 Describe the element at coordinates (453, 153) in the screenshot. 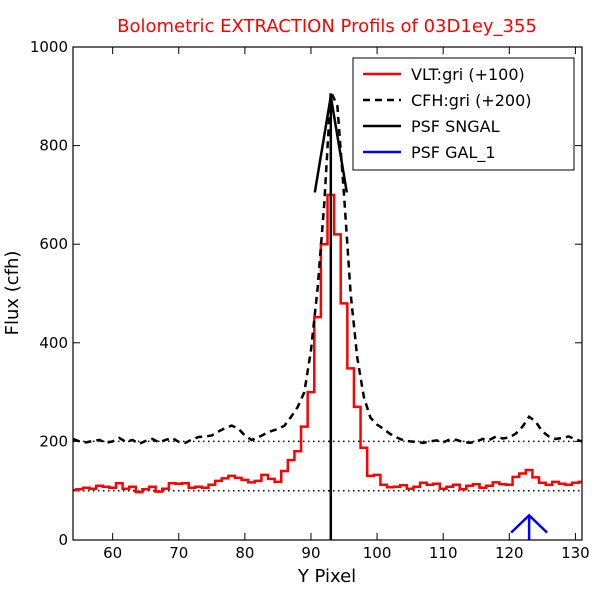

I see `legend-label: PSF GAL_1` at that location.